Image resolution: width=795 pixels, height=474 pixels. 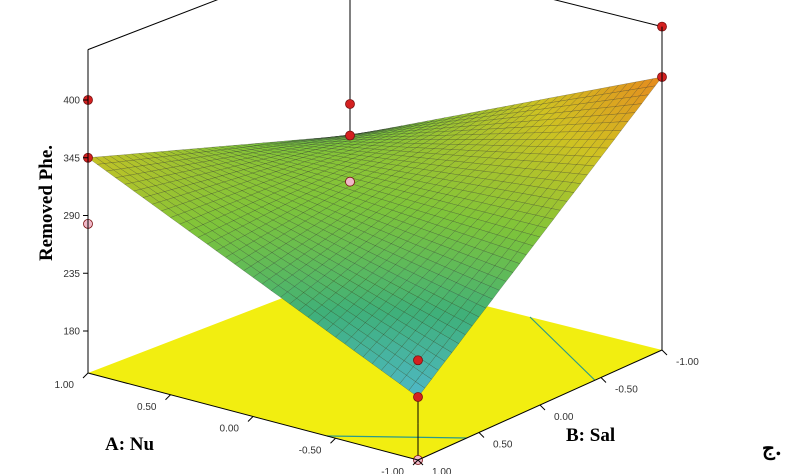 What do you see at coordinates (71, 274) in the screenshot?
I see `z-tick-label: 235` at bounding box center [71, 274].